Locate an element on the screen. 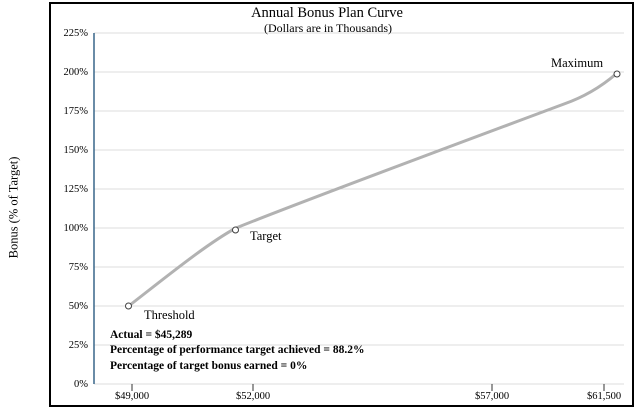 The image size is (636, 411). x-tick-label: $57,000 is located at coordinates (492, 396).